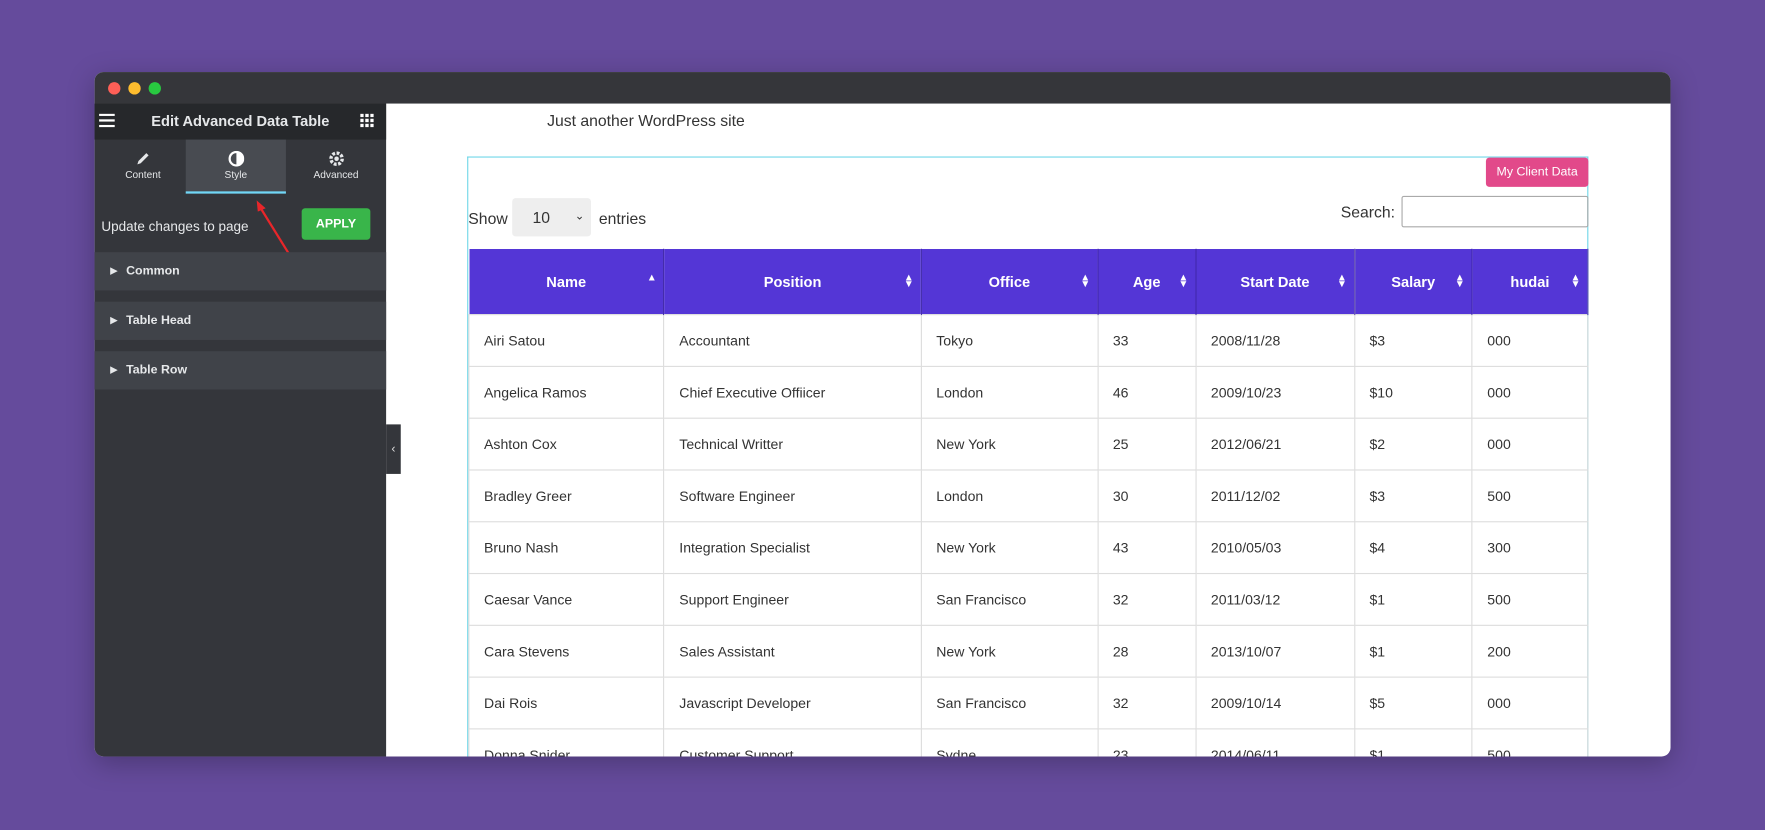 The image size is (1765, 830). I want to click on column-header: Name ▲, so click(566, 281).